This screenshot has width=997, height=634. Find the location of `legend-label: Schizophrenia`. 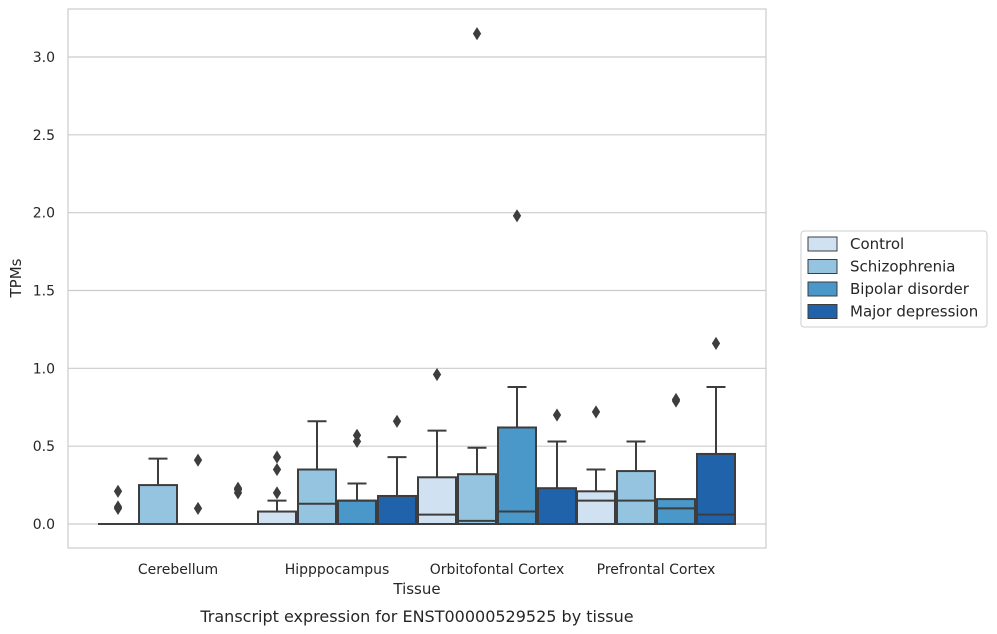

legend-label: Schizophrenia is located at coordinates (902, 267).